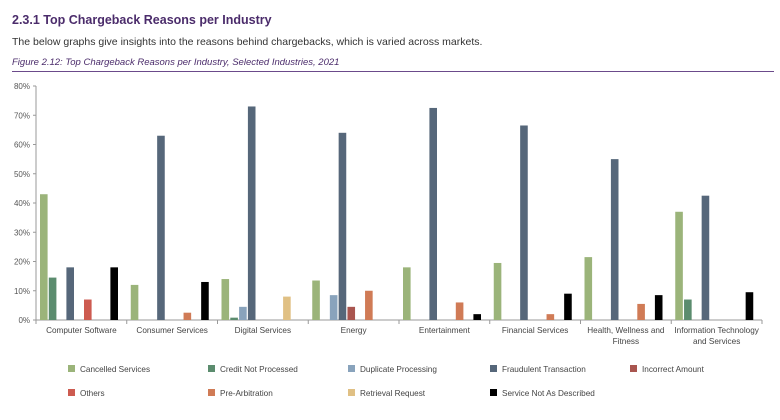 The width and height of the screenshot is (780, 420). What do you see at coordinates (115, 369) in the screenshot?
I see `legend-label: Cancelled Services` at bounding box center [115, 369].